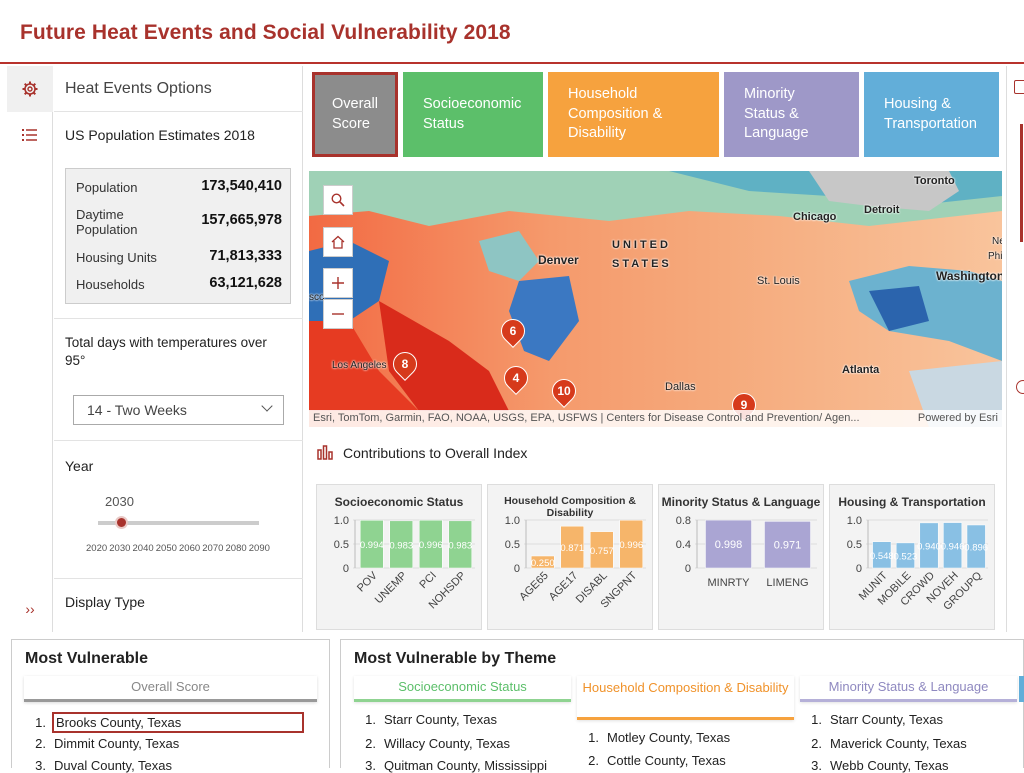 The image size is (1024, 773). I want to click on map-label: Los Angeles, so click(359, 365).